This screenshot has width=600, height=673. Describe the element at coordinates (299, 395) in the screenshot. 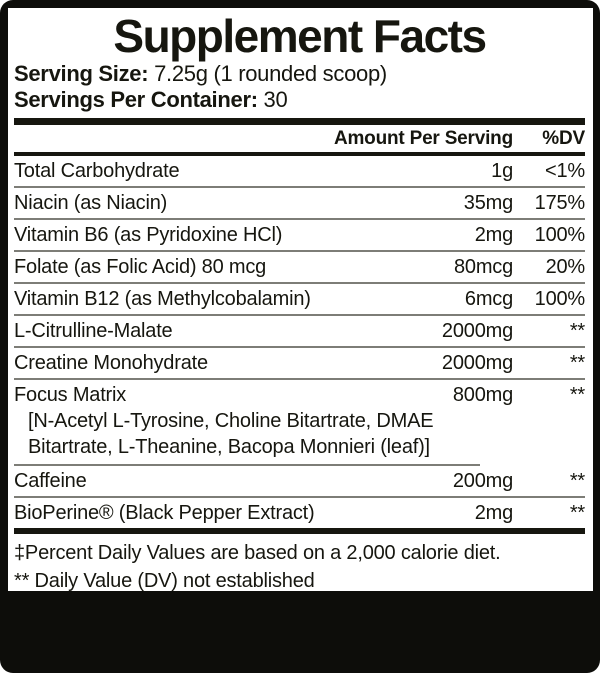

I see `table-row-focus-matrix: Focus Matrix 800mg **` at that location.